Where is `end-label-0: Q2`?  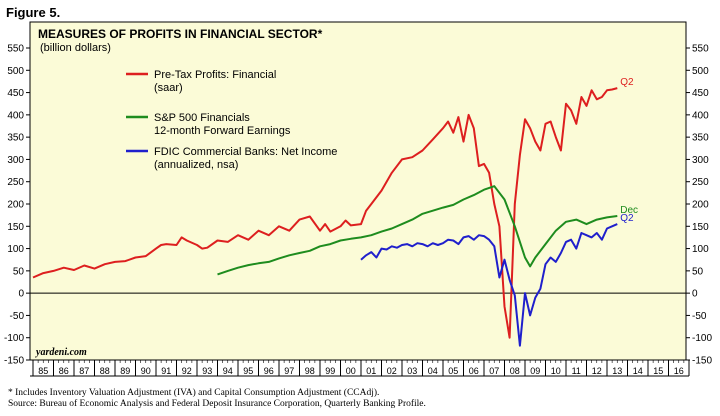
end-label-0: Q2 is located at coordinates (627, 82).